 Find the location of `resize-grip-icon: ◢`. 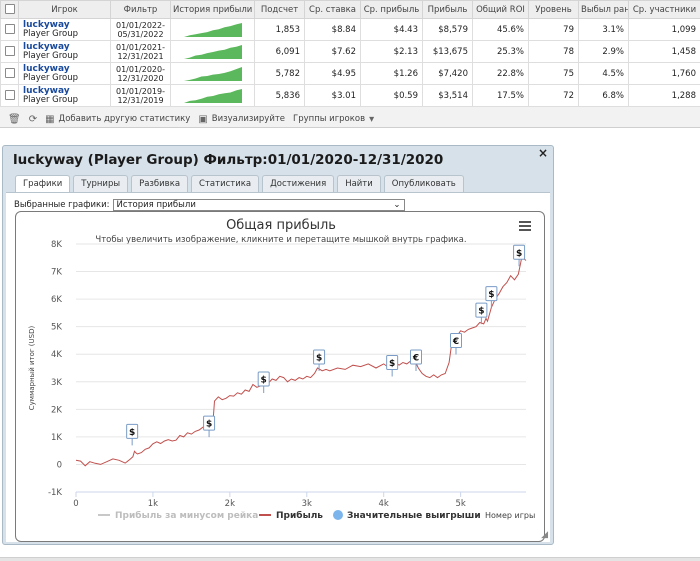

resize-grip-icon: ◢ is located at coordinates (544, 535).